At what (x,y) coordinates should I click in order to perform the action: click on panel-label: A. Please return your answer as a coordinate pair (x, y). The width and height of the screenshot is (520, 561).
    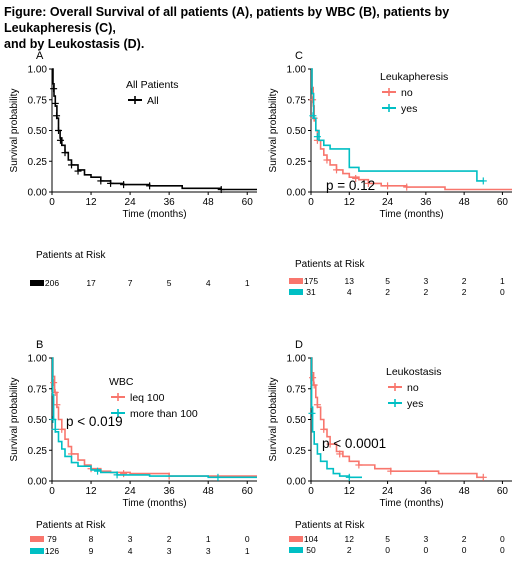
    Looking at the image, I should click on (40, 56).